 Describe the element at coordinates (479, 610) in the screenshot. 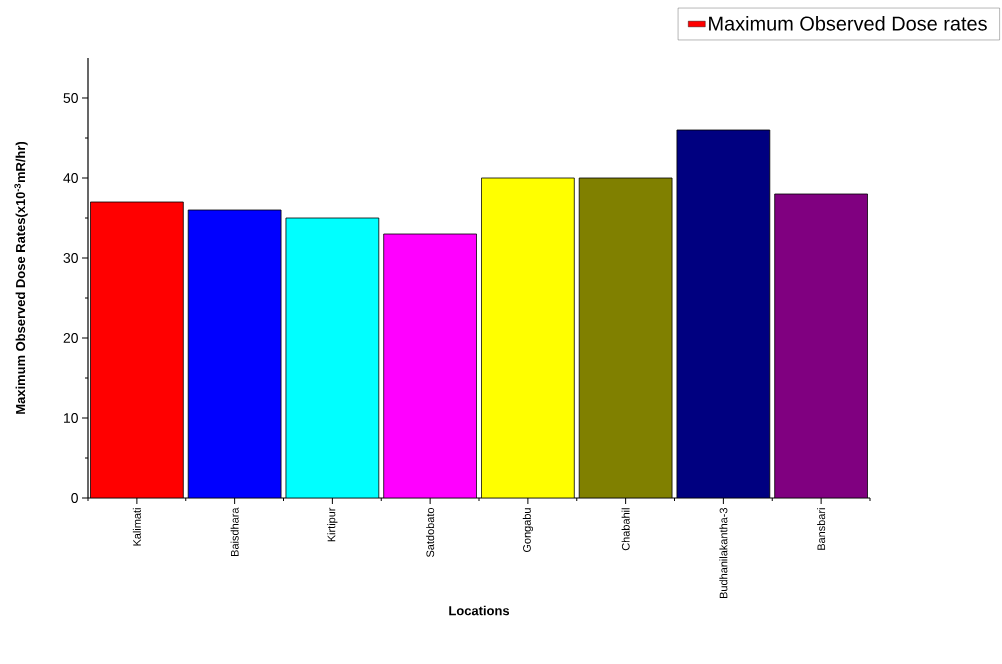

I see `x-axis-title: Locations` at that location.